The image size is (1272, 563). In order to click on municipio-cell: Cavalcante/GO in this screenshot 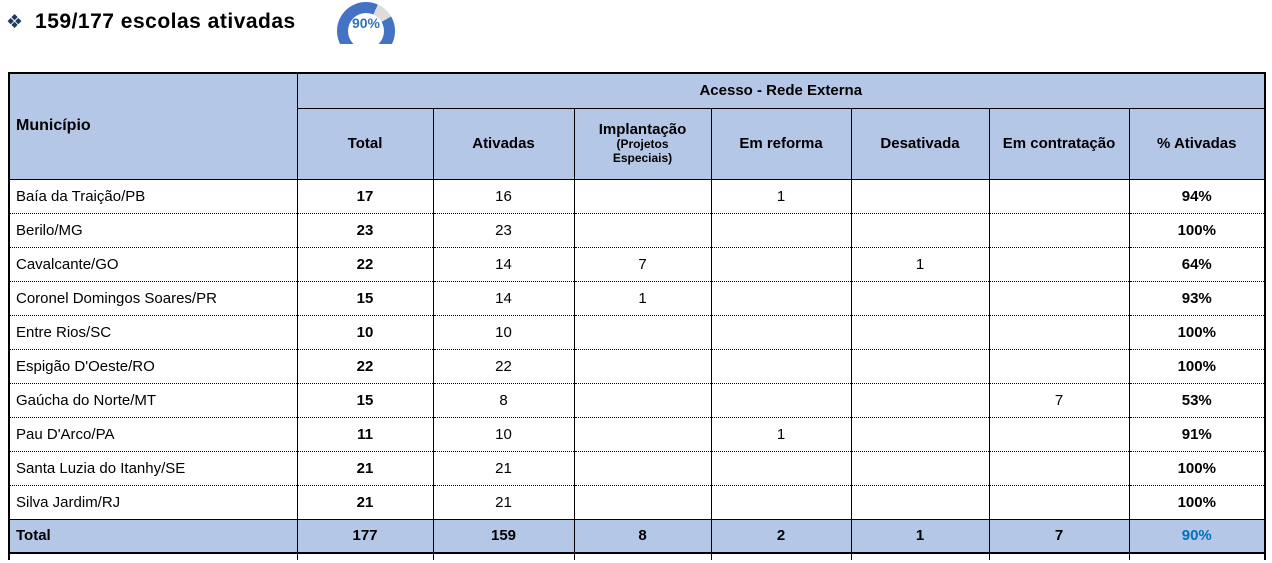, I will do `click(153, 264)`.